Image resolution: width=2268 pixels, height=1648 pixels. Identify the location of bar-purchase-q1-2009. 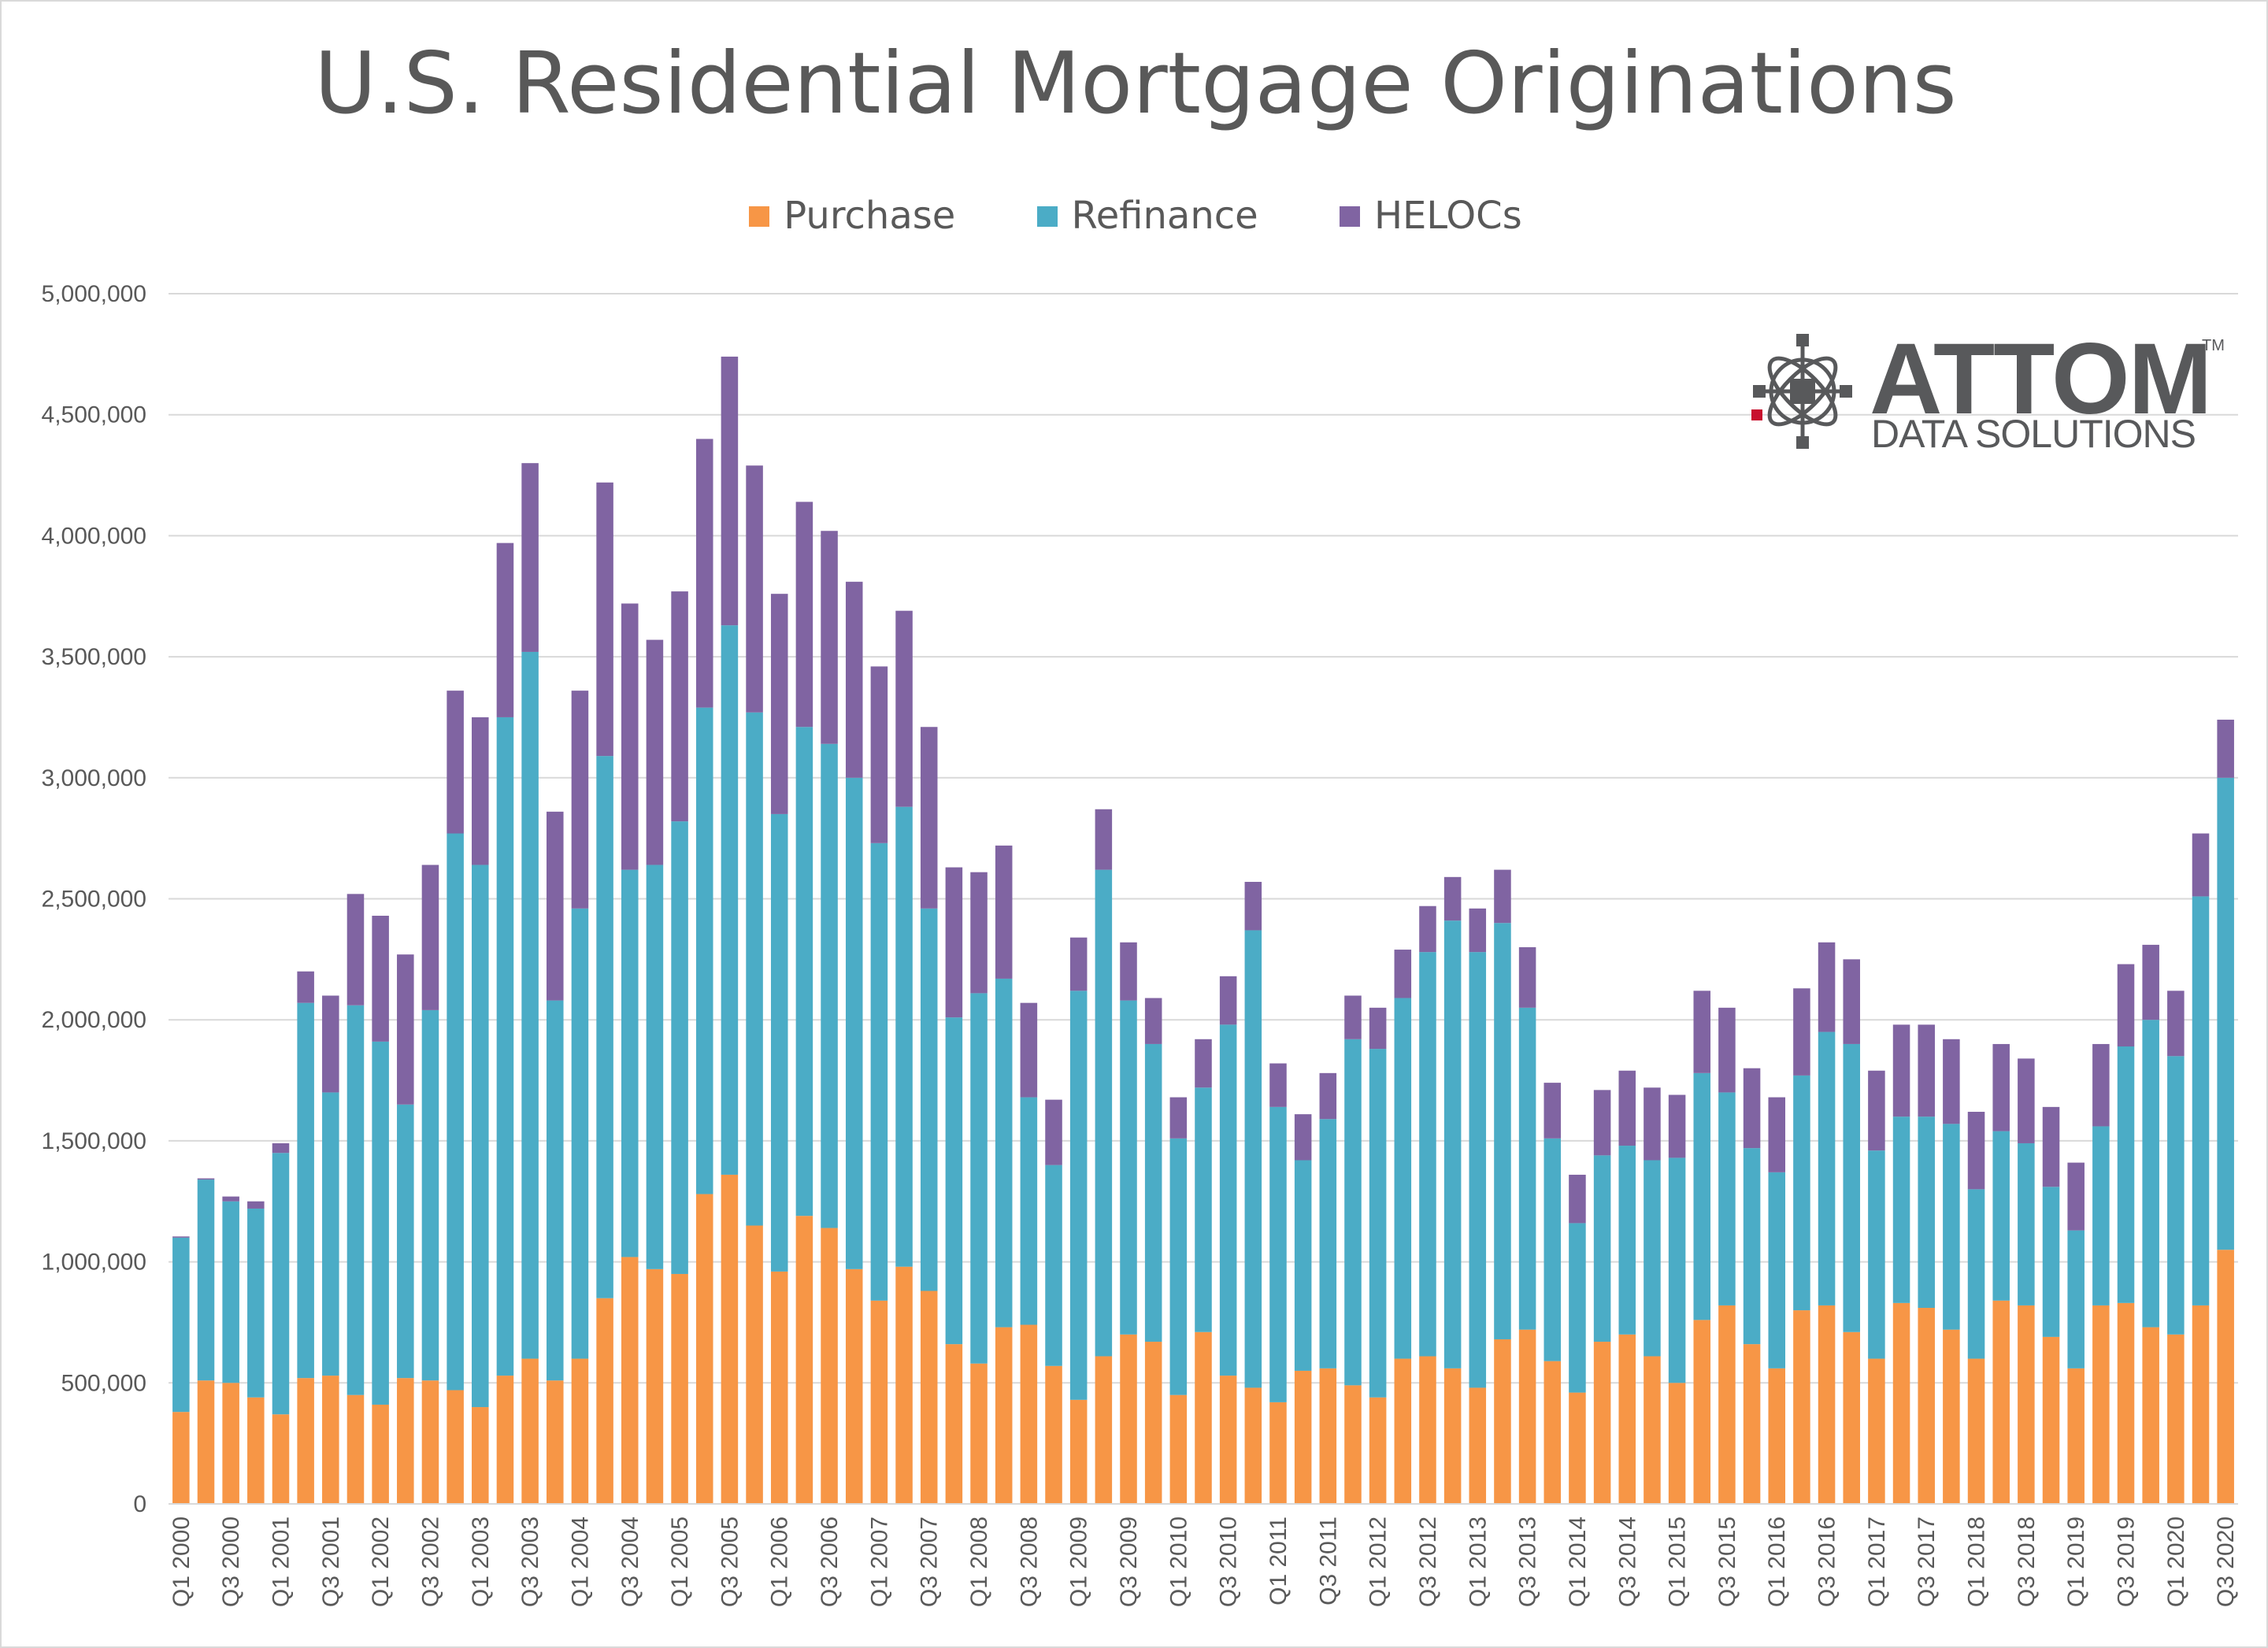
(1078, 1451).